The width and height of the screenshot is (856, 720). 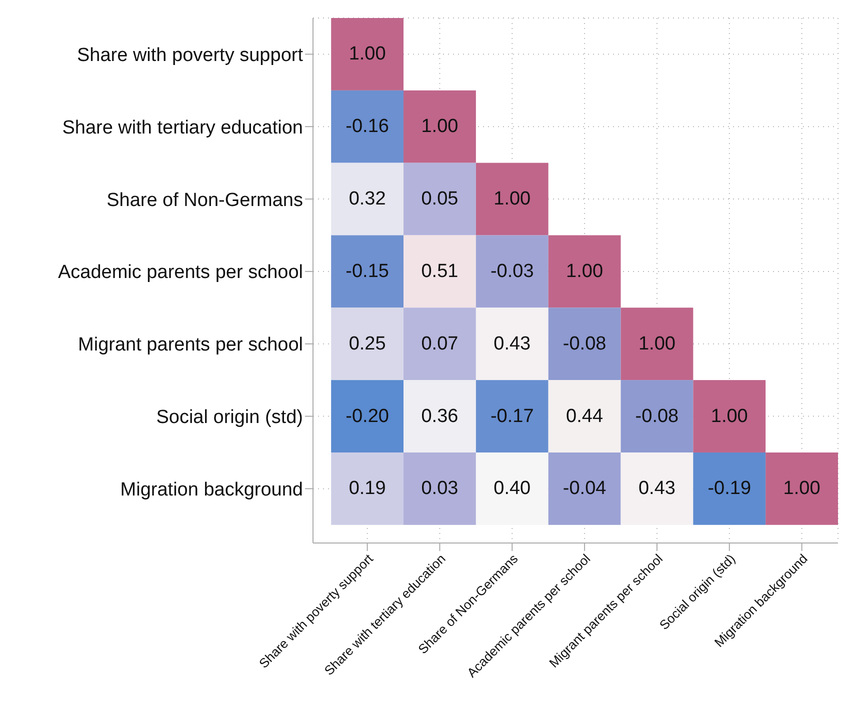 I want to click on y-tick-label: Migration background, so click(x=211, y=489).